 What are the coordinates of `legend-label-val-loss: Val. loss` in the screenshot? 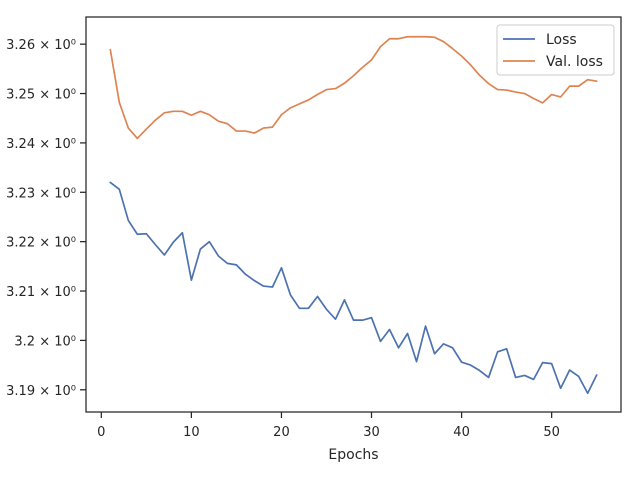 It's located at (574, 62).